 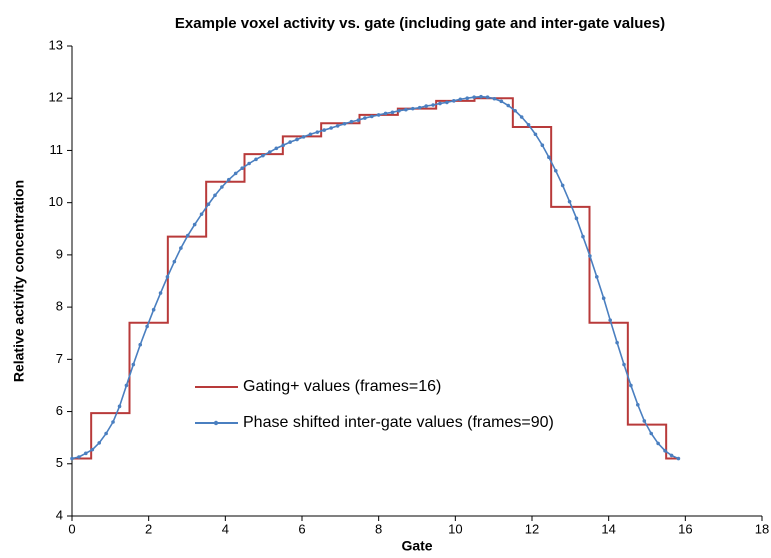 What do you see at coordinates (59, 514) in the screenshot?
I see `y-tick-label: 4` at bounding box center [59, 514].